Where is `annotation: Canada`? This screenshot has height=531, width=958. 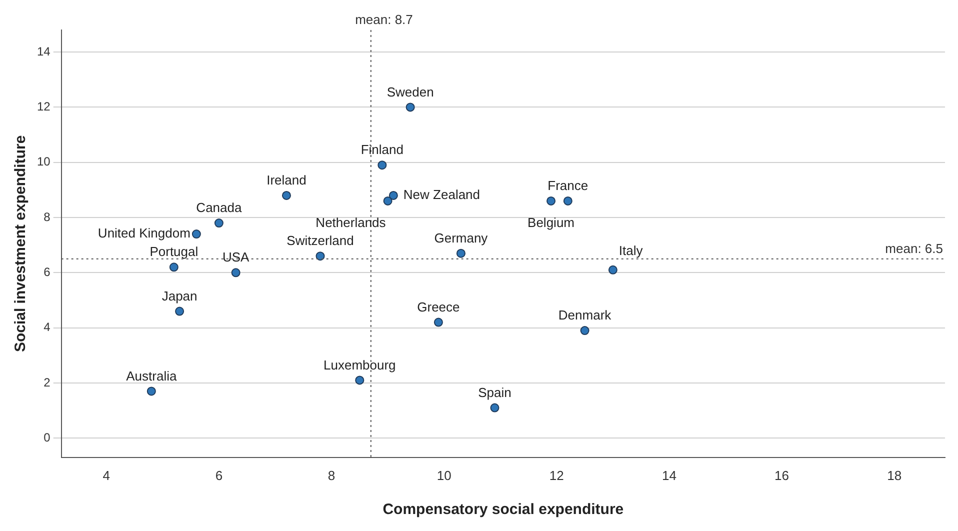
annotation: Canada is located at coordinates (219, 208).